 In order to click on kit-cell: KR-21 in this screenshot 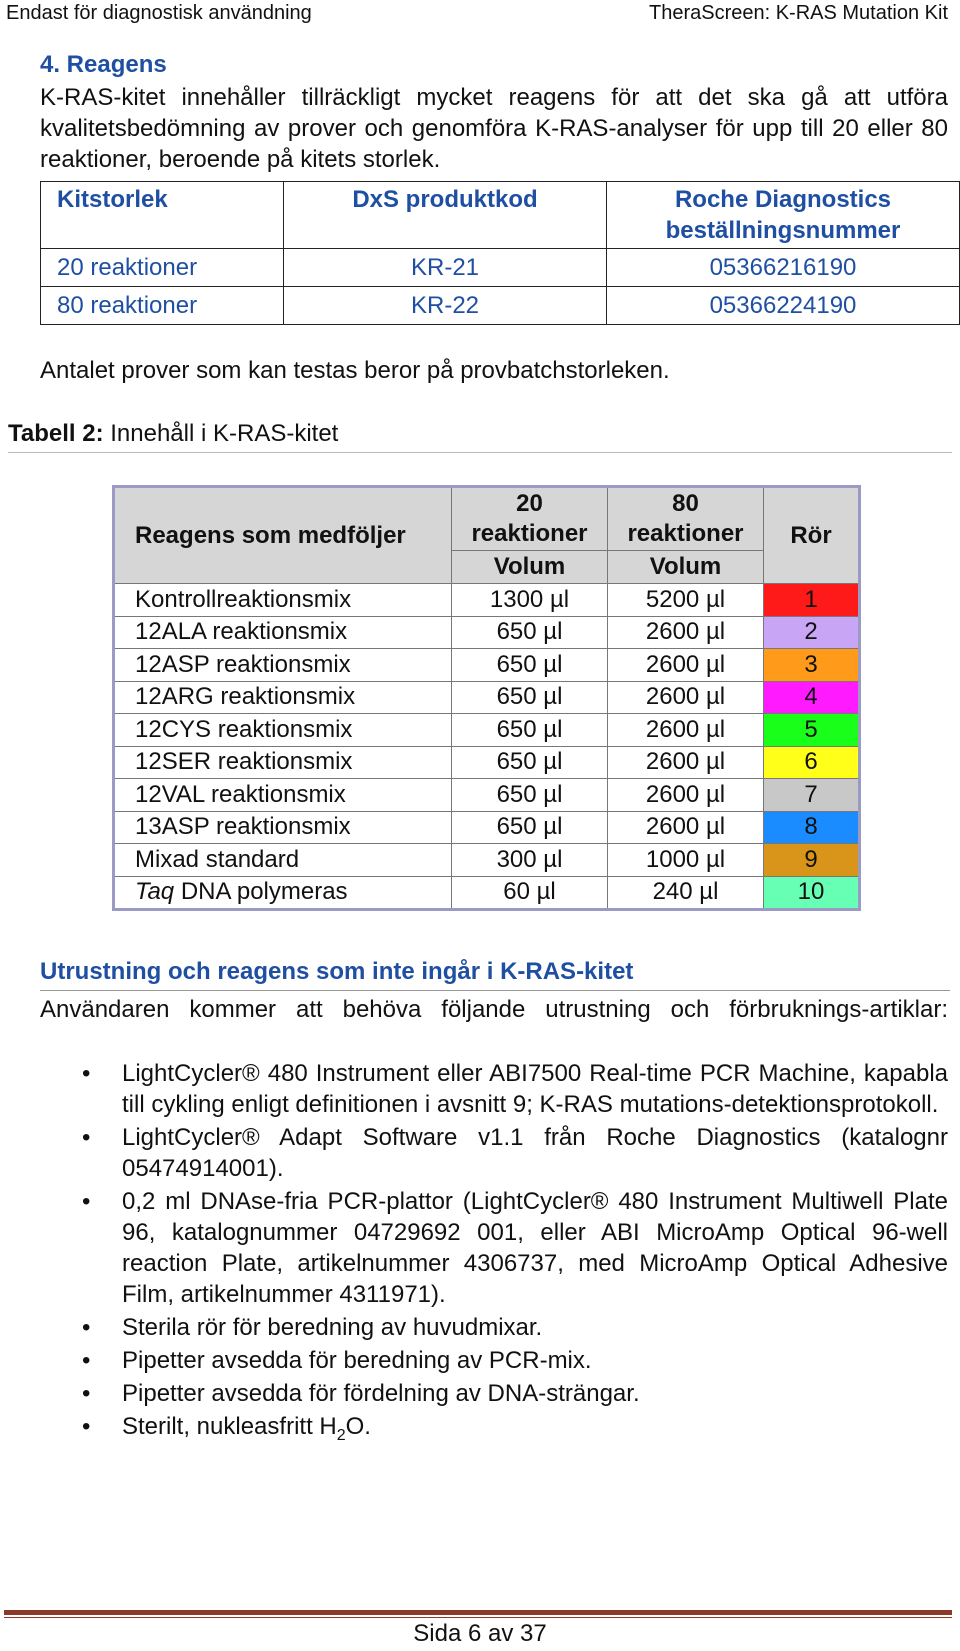, I will do `click(445, 267)`.